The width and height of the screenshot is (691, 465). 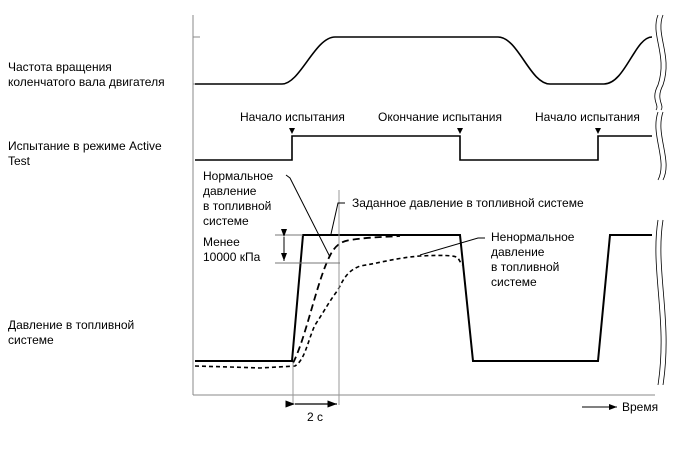 I want to click on active-test-signal, so click(x=423, y=148).